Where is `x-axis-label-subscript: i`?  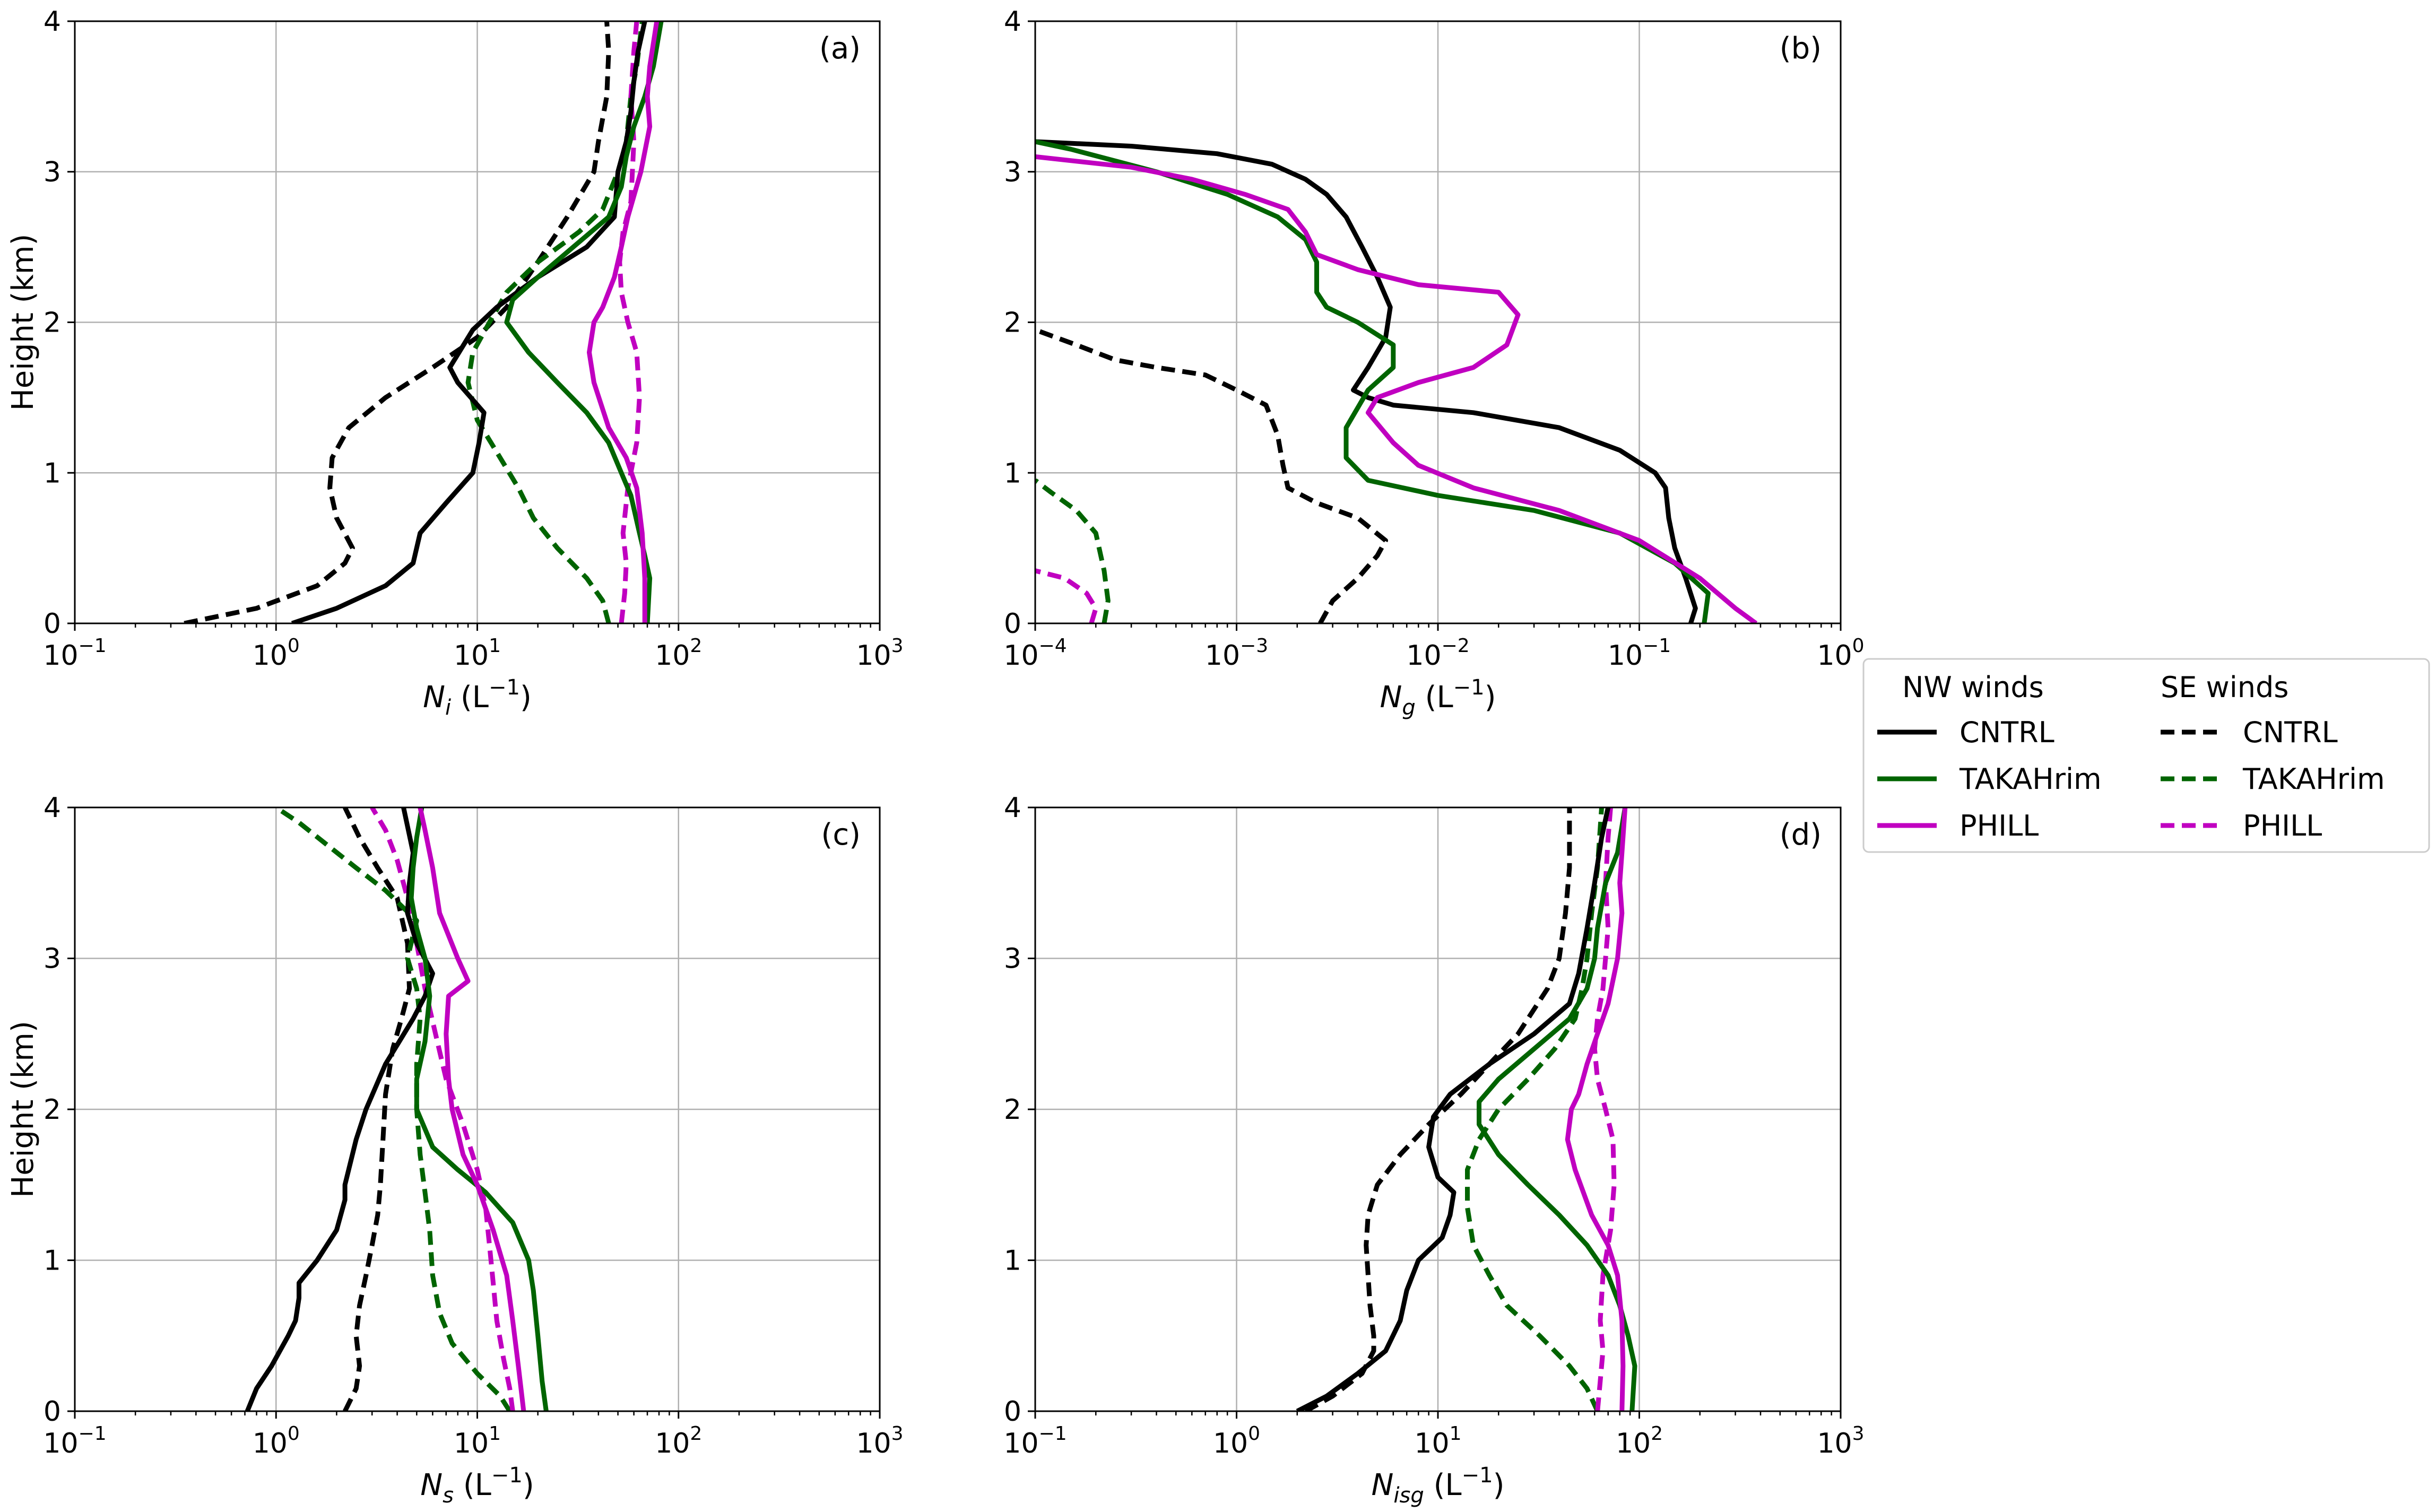
x-axis-label-subscript: i is located at coordinates (448, 708).